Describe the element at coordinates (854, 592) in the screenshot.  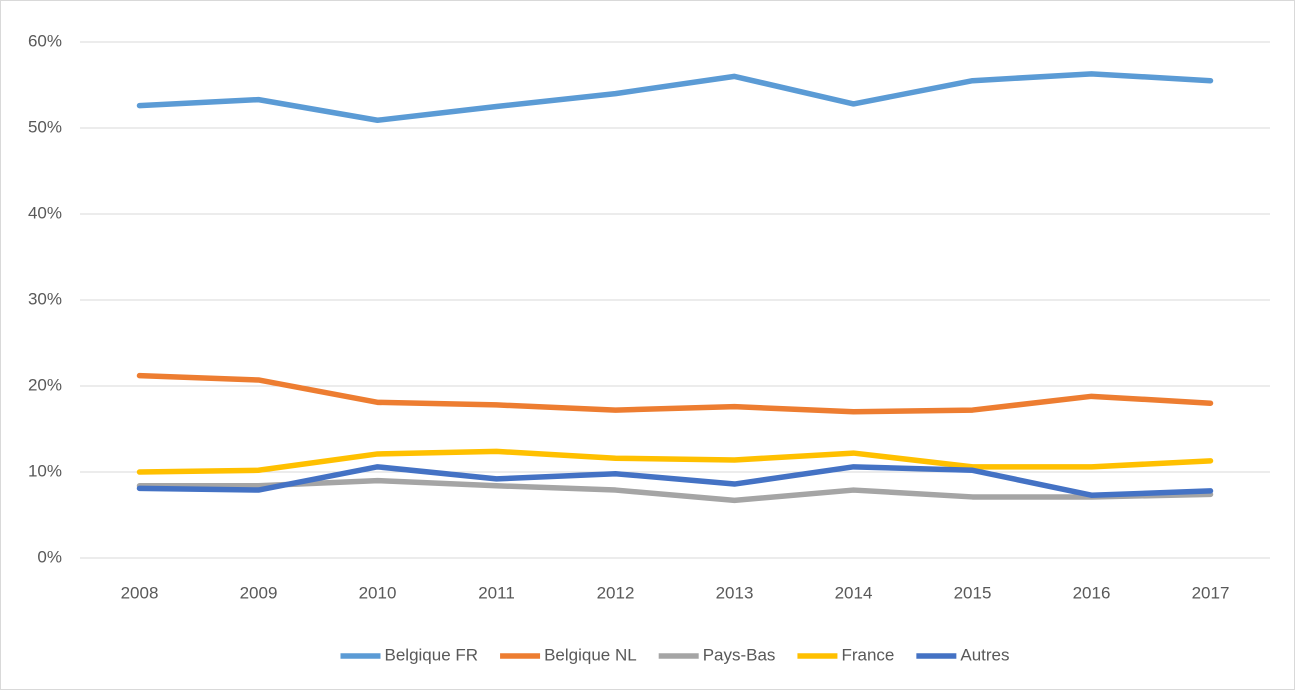
I see `x-tick-label: 2014` at that location.